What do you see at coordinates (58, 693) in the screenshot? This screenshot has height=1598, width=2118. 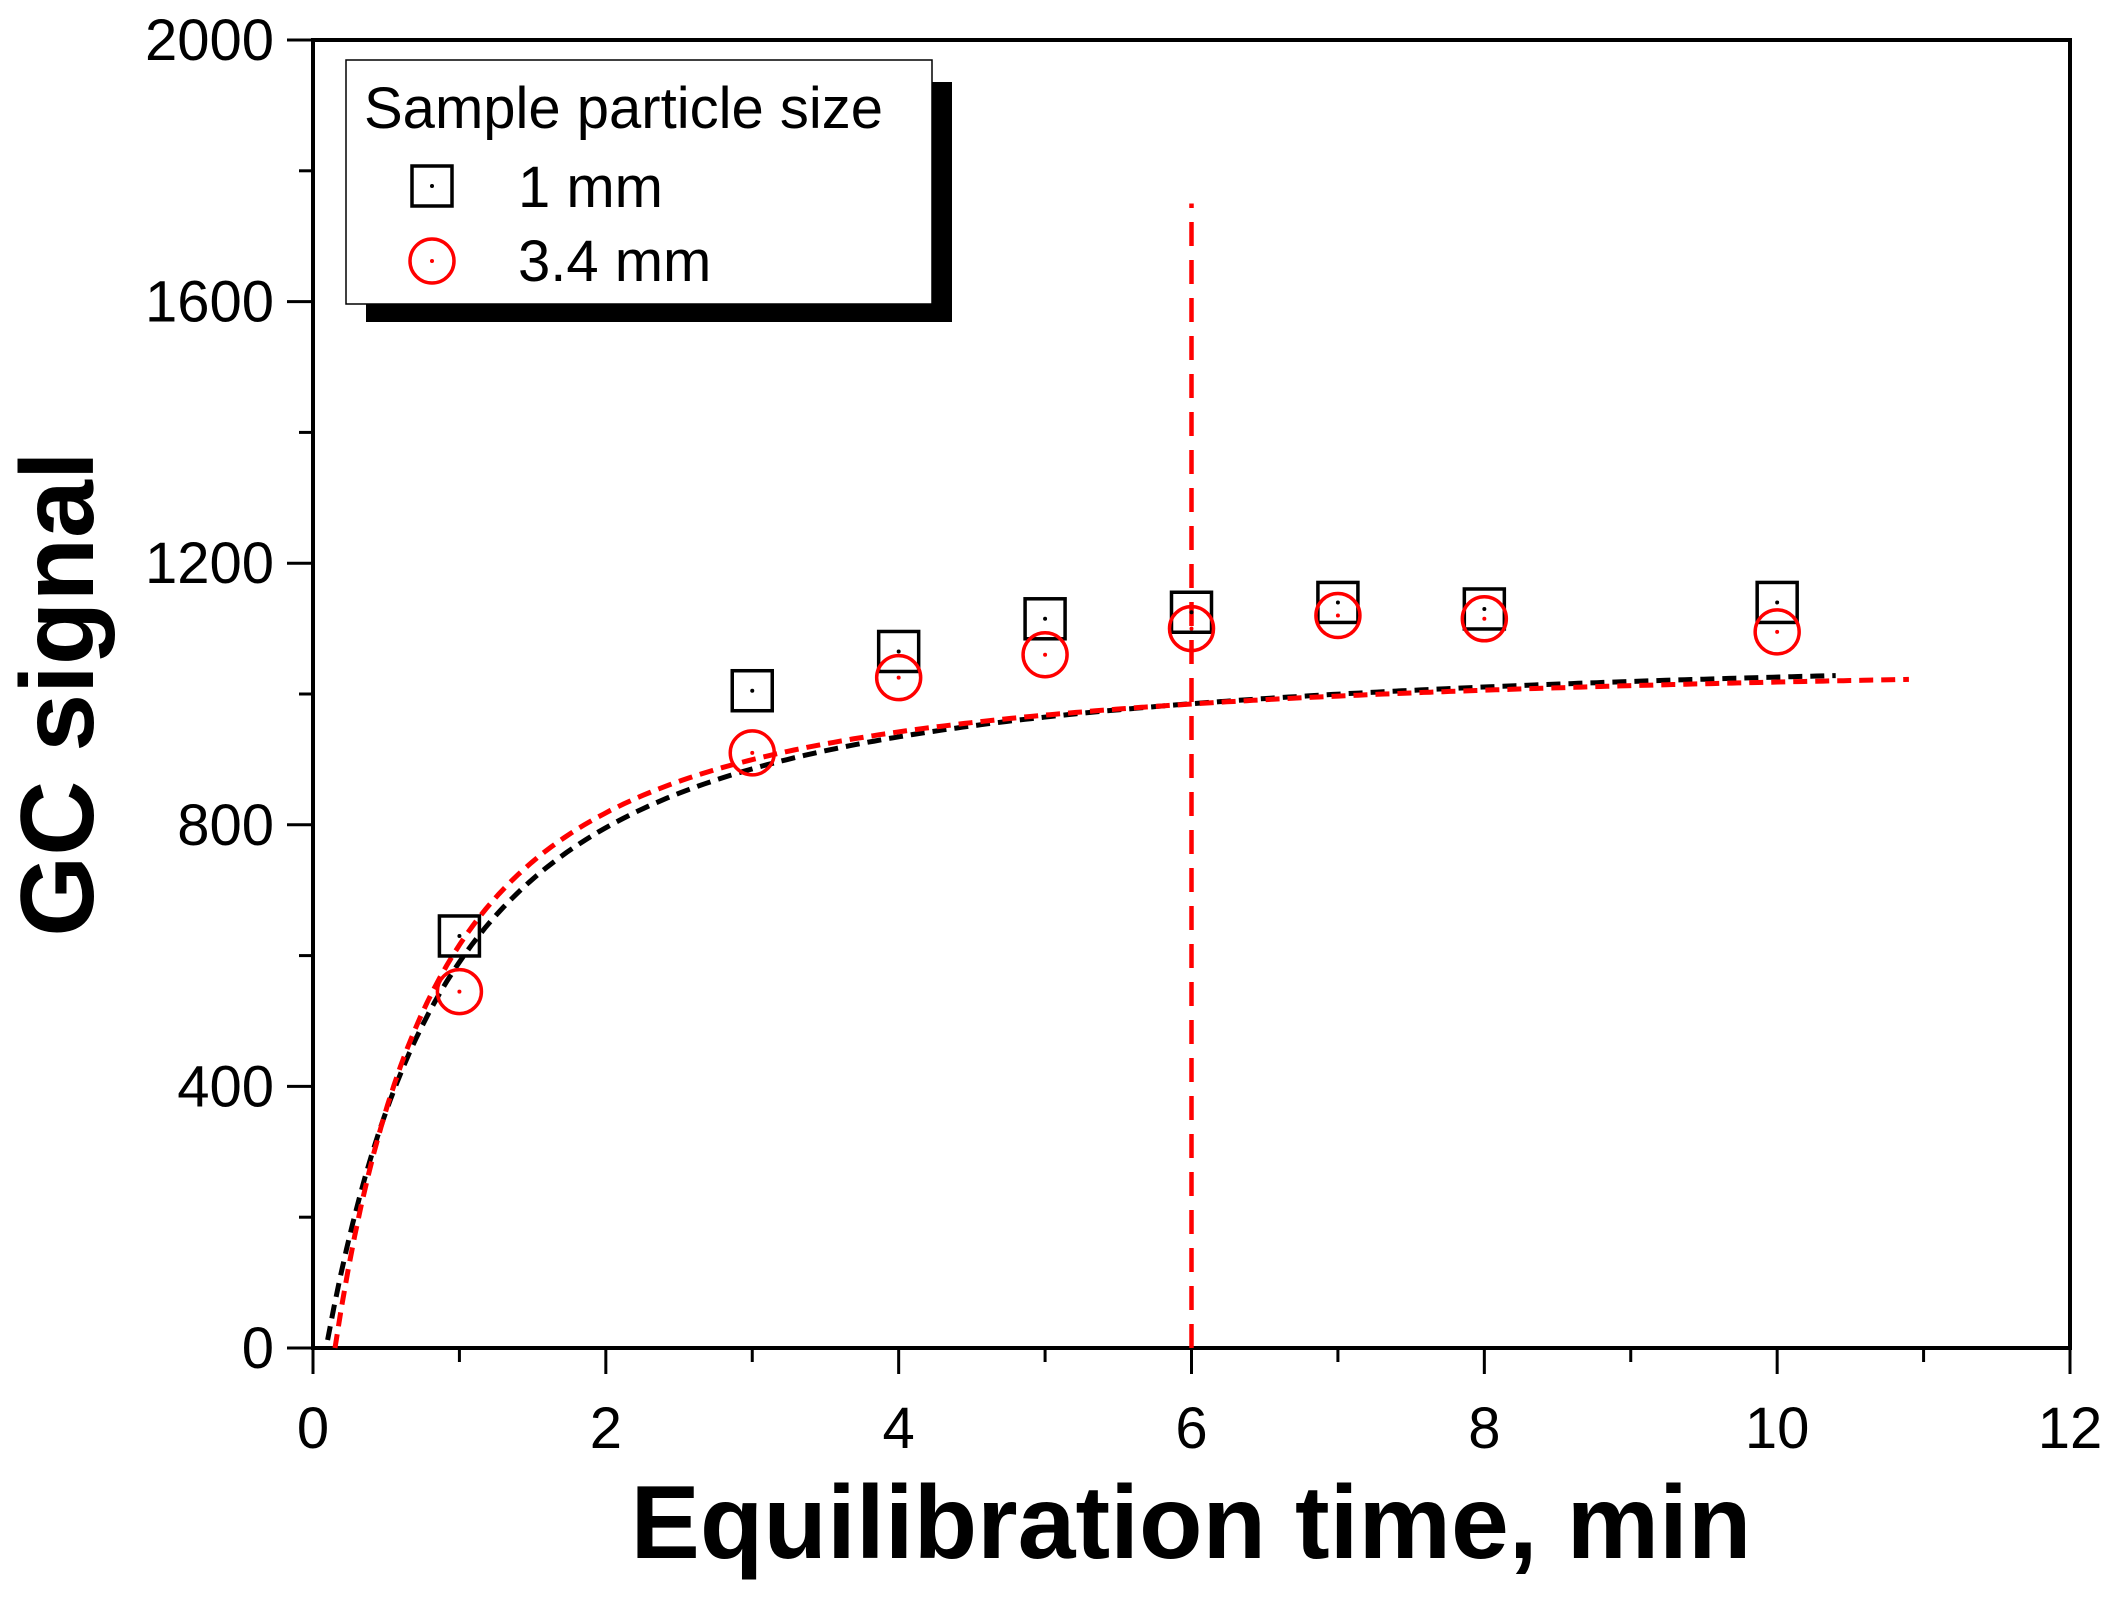 I see `y-axis-title: GC signal` at bounding box center [58, 693].